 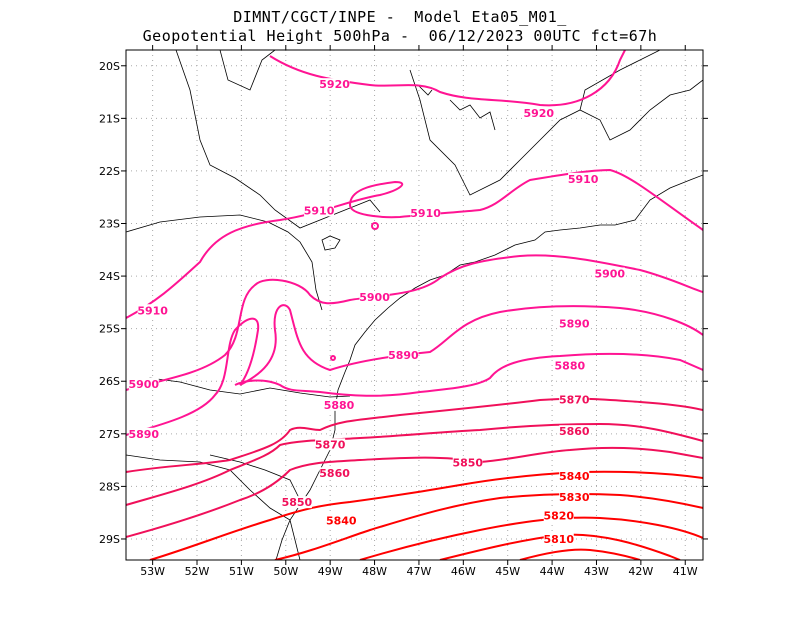 I want to click on contour-label: 5870, so click(x=574, y=400).